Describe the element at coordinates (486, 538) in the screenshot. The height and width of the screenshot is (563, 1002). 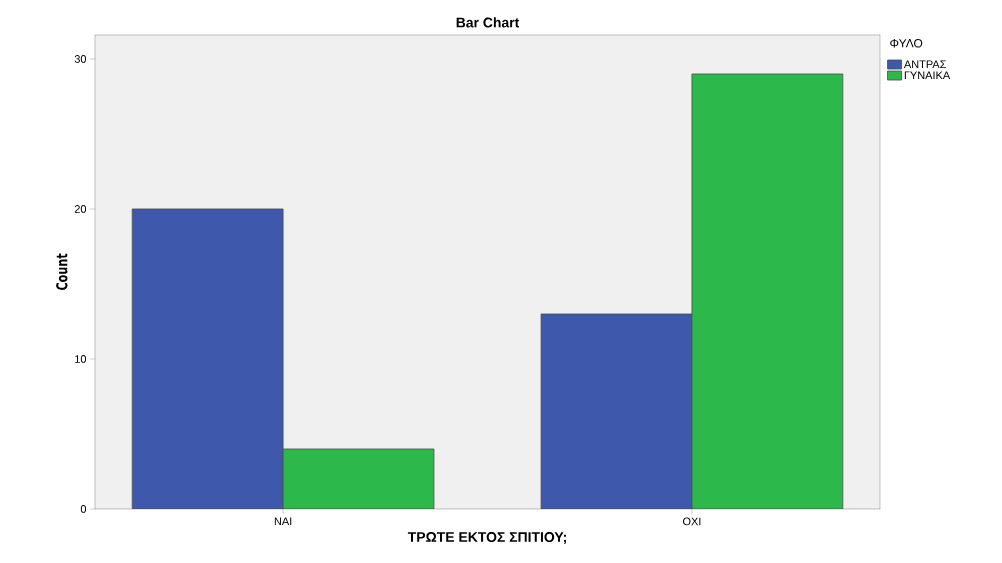
I see `x-axis-title: ΤΡΩΤΕ ΕΚΤΟΣ ΣΠΙΤΙΟΥ;` at that location.